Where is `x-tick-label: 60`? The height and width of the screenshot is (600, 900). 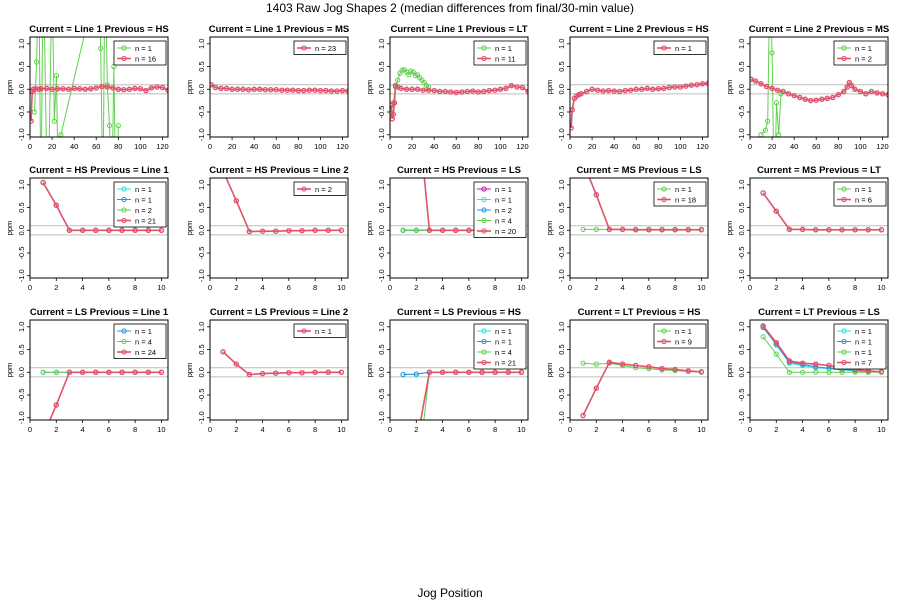
x-tick-label: 60 is located at coordinates (276, 146).